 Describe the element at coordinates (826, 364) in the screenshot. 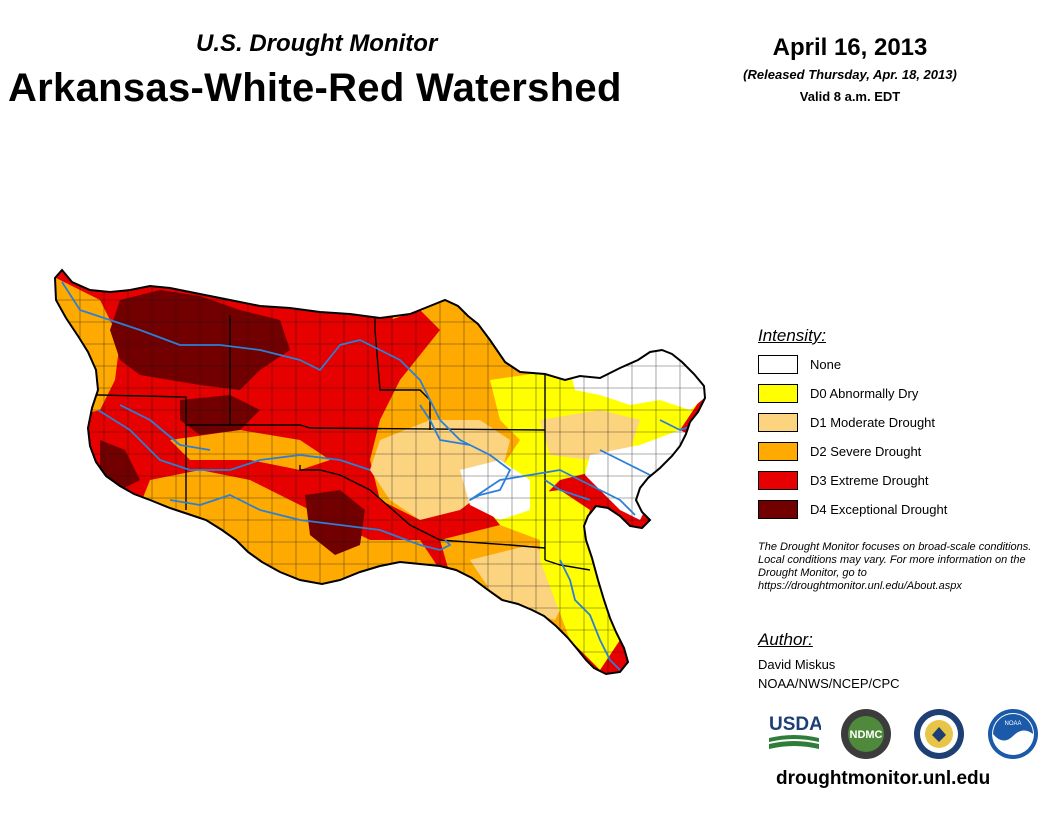

I see `legend-label: None` at that location.